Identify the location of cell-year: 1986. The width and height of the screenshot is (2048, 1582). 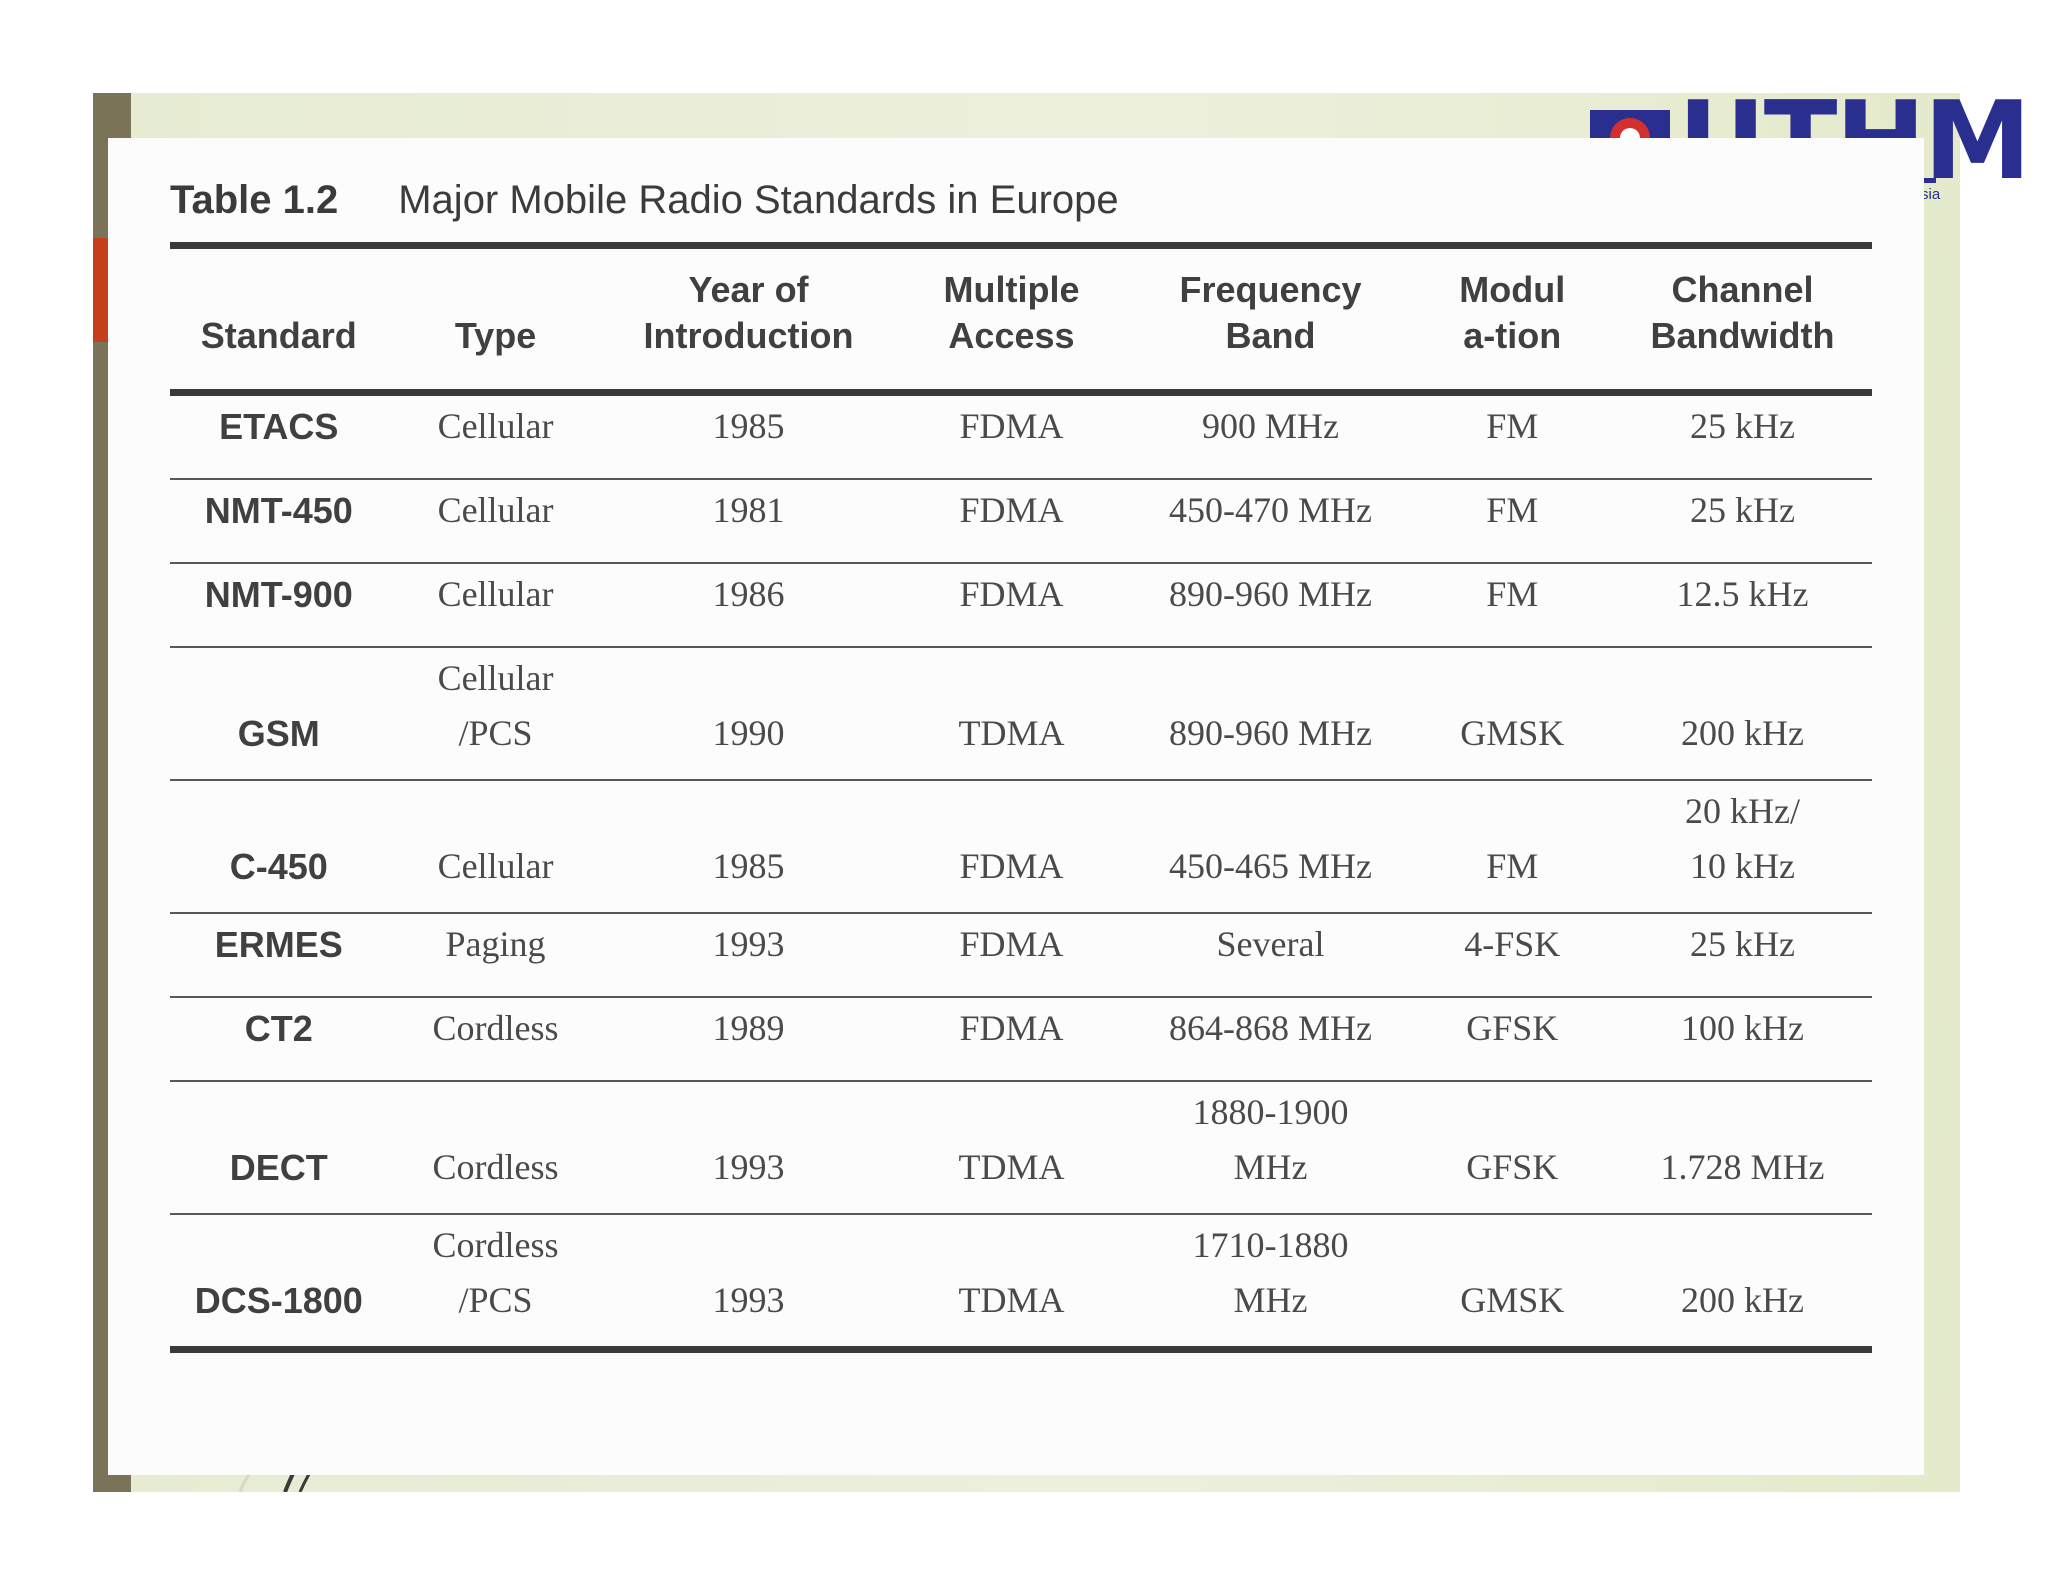
(748, 605).